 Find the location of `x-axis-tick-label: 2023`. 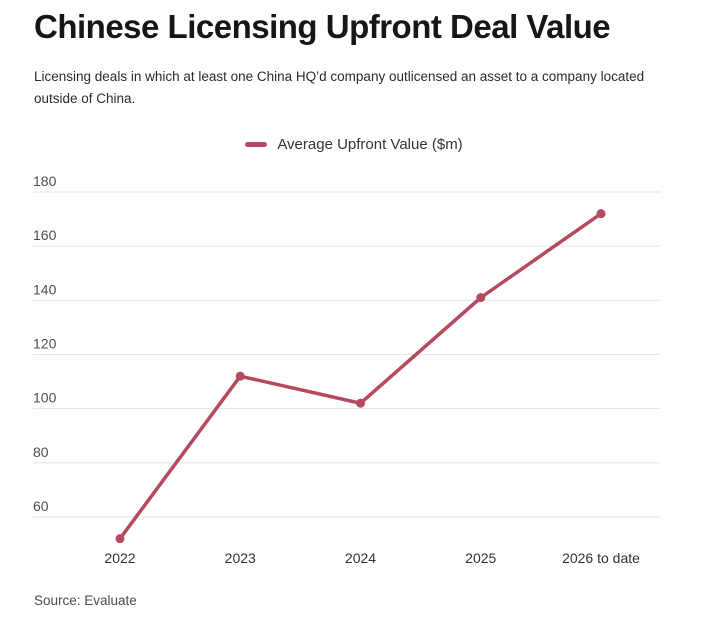

x-axis-tick-label: 2023 is located at coordinates (240, 558).